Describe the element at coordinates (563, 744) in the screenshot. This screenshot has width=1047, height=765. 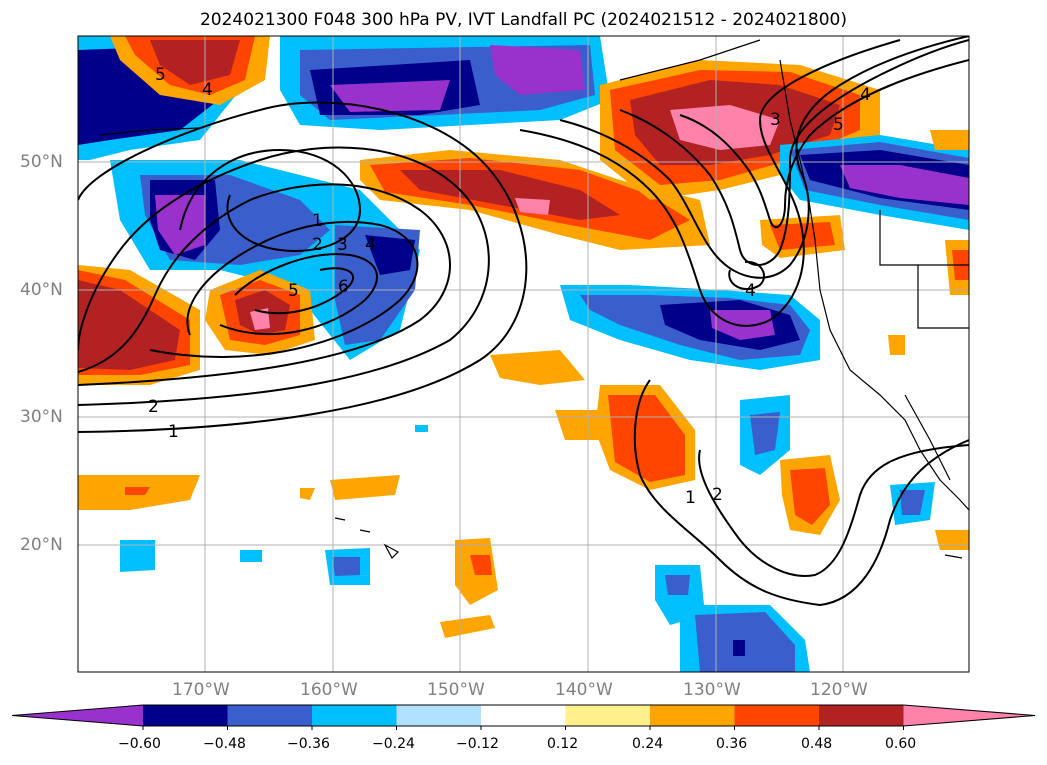
I see `colorbar-tick: 0.12` at that location.